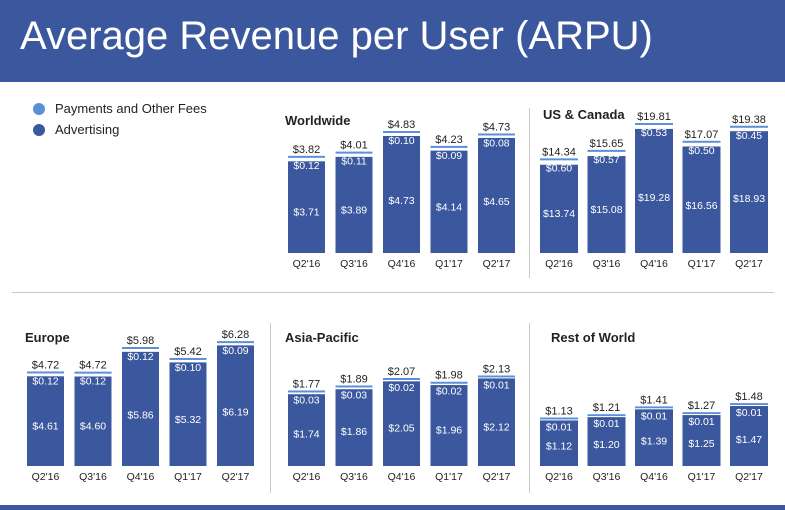 The width and height of the screenshot is (785, 510). I want to click on x-tick-label-asia-pacific-2: Q4'16, so click(402, 477).